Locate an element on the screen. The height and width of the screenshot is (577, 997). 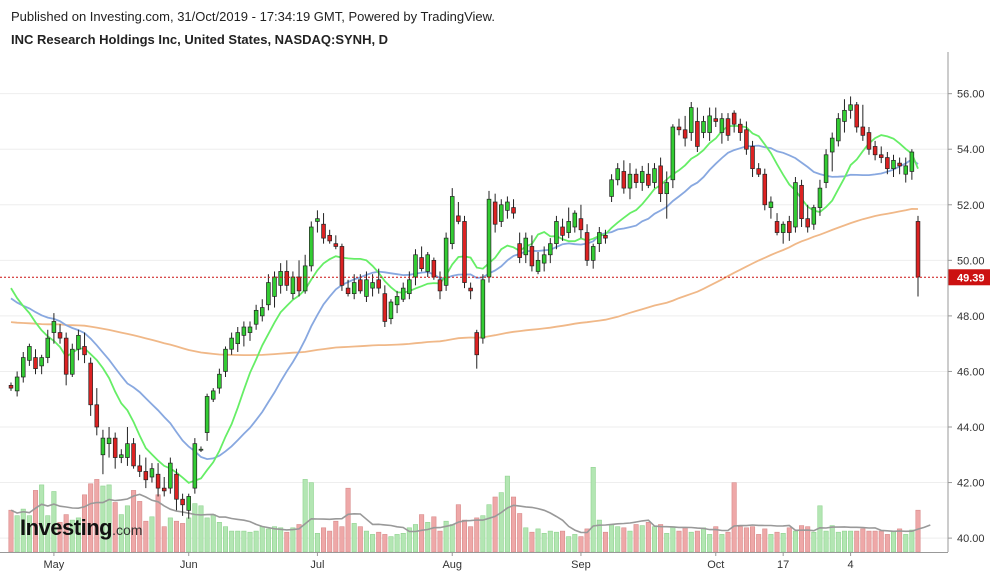
last-price-label: 49.39 is located at coordinates (971, 278).